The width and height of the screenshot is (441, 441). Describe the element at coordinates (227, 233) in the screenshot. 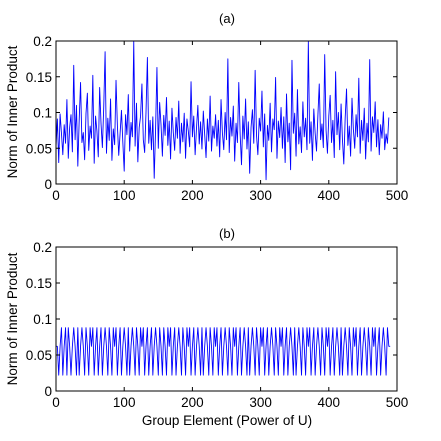

I see `panel-b-title: (b)` at that location.